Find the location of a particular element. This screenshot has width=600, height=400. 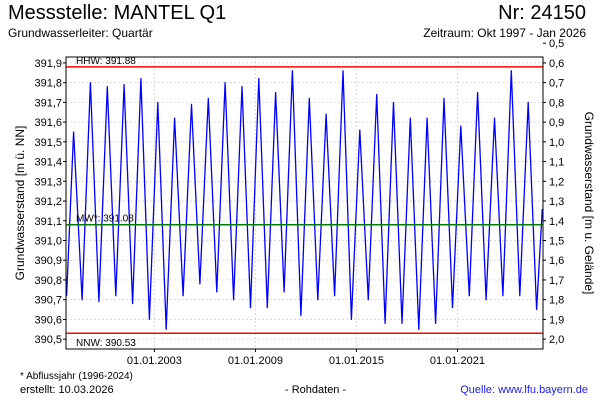

y-tick-label-right: 1,5 is located at coordinates (556, 241).